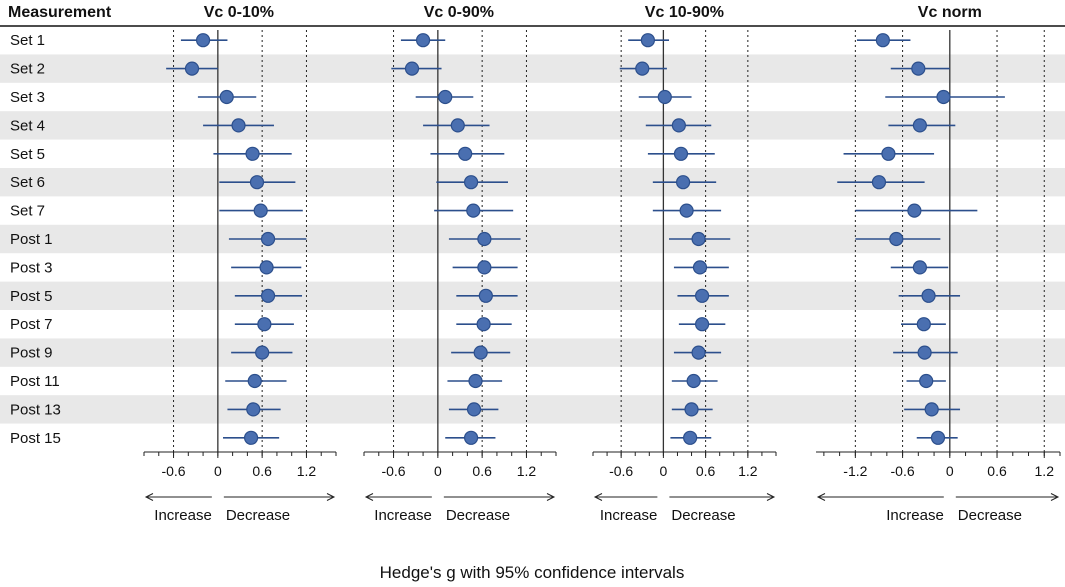 The height and width of the screenshot is (587, 1065). Describe the element at coordinates (31, 267) in the screenshot. I see `row-label: Post 3` at that location.